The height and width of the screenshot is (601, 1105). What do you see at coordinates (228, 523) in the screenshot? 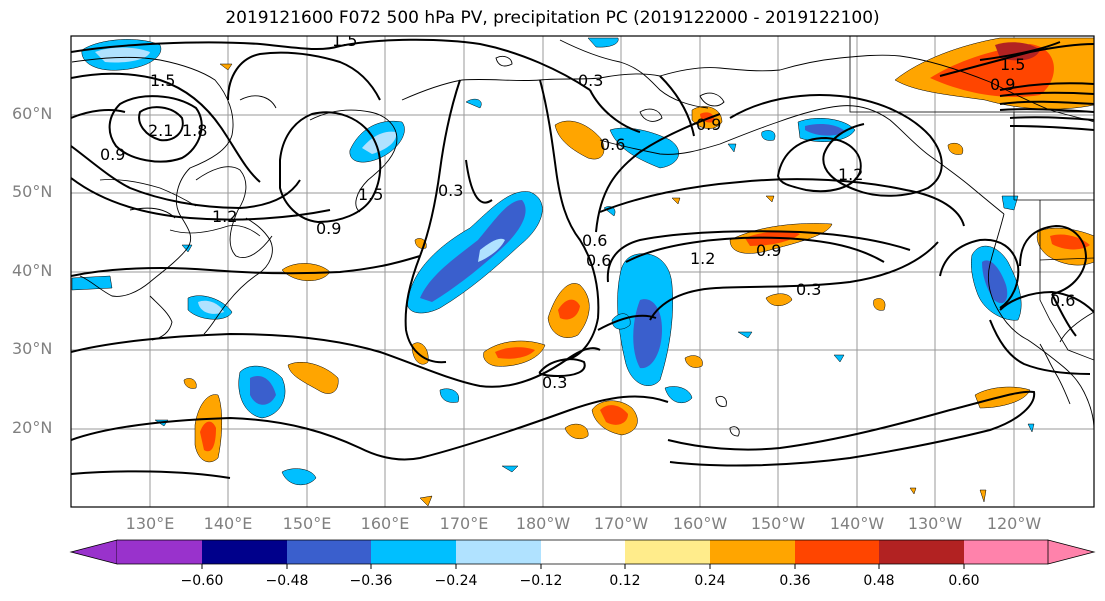
I see `lon-label: 140°E` at bounding box center [228, 523].